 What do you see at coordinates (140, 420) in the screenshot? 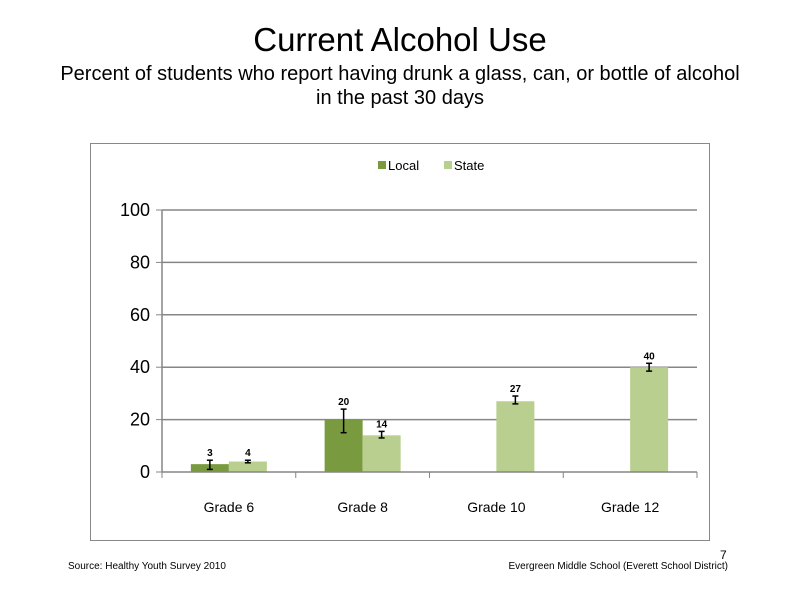
I see `y-tick-label: 20` at bounding box center [140, 420].